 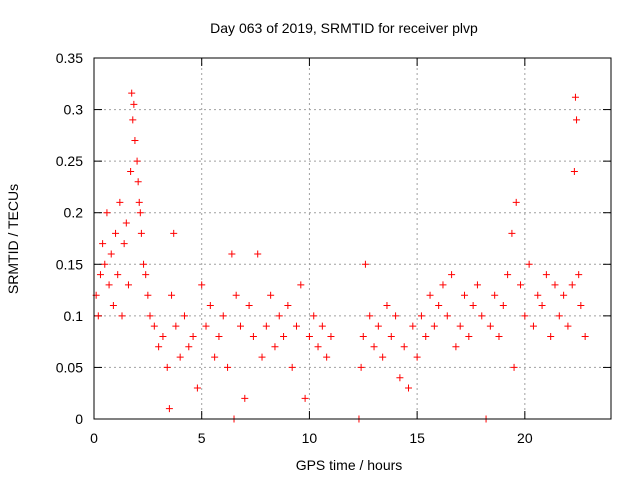 What do you see at coordinates (74, 316) in the screenshot?
I see `y-tick-label: 0.1` at bounding box center [74, 316].